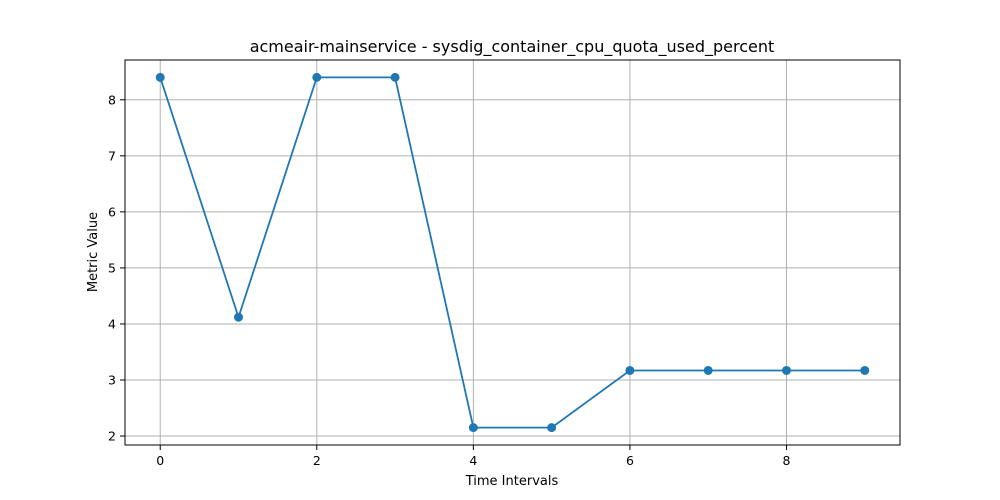 The width and height of the screenshot is (1000, 500). What do you see at coordinates (112, 267) in the screenshot?
I see `y-tick-label: 5` at bounding box center [112, 267].